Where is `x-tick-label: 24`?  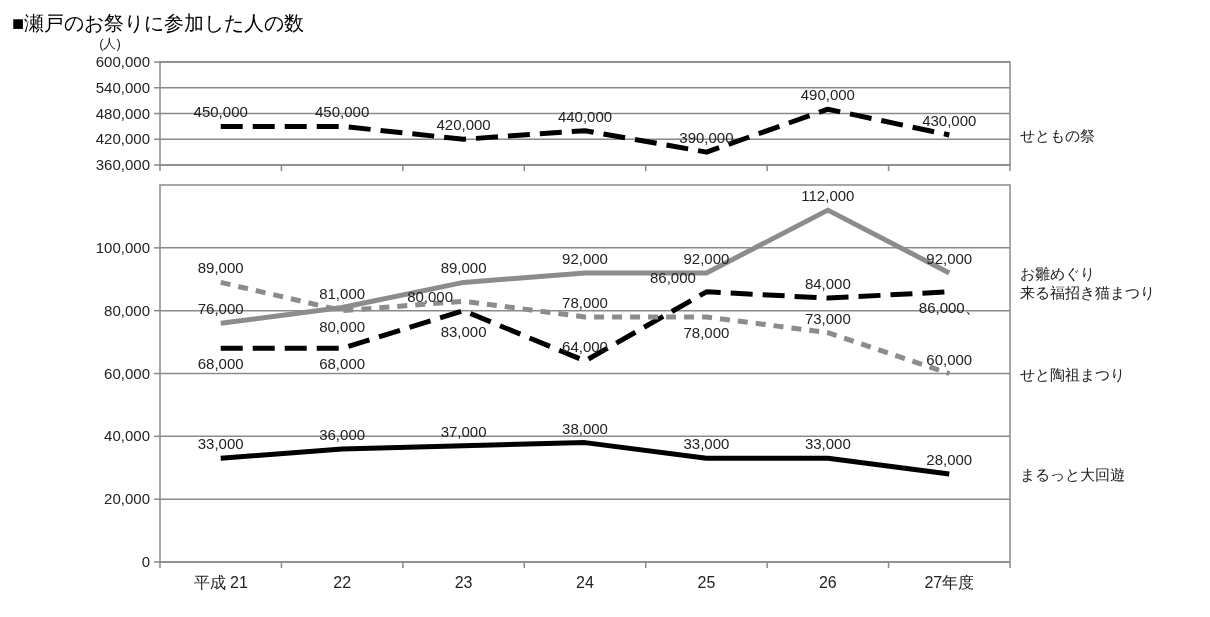
x-tick-label: 24 is located at coordinates (585, 582).